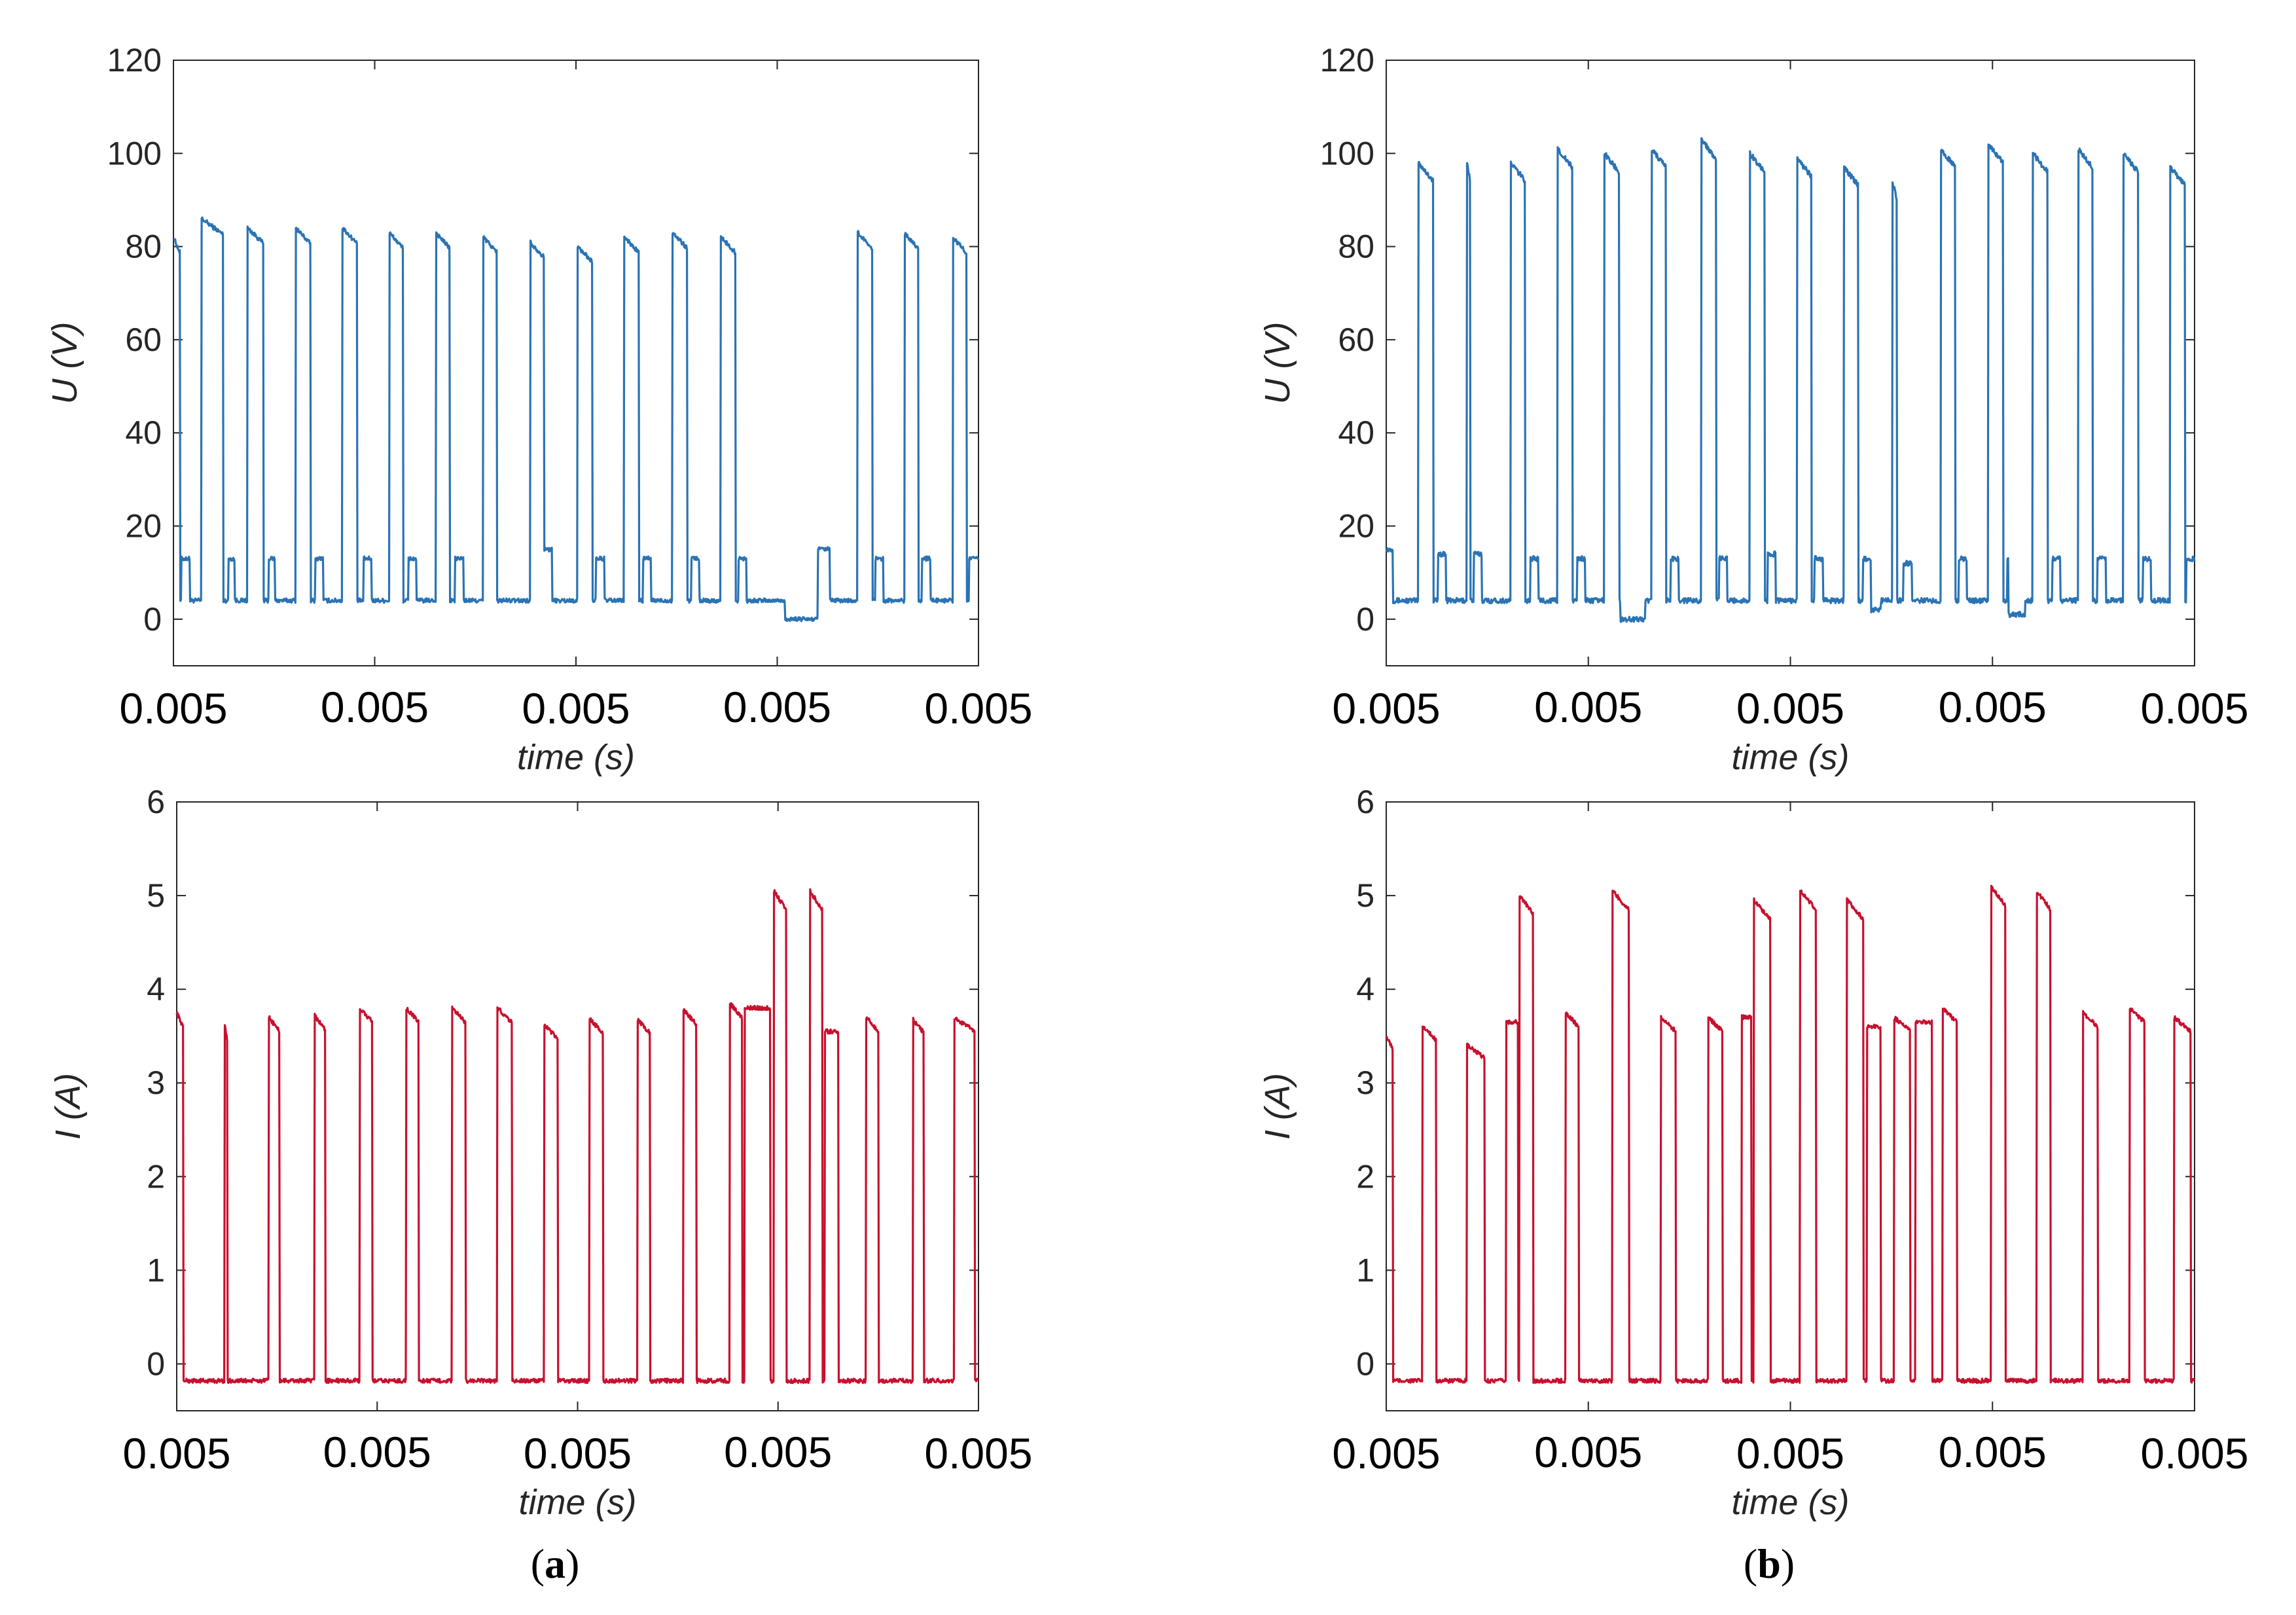  Describe the element at coordinates (555, 1563) in the screenshot. I see `panel-label-a: (a)` at that location.